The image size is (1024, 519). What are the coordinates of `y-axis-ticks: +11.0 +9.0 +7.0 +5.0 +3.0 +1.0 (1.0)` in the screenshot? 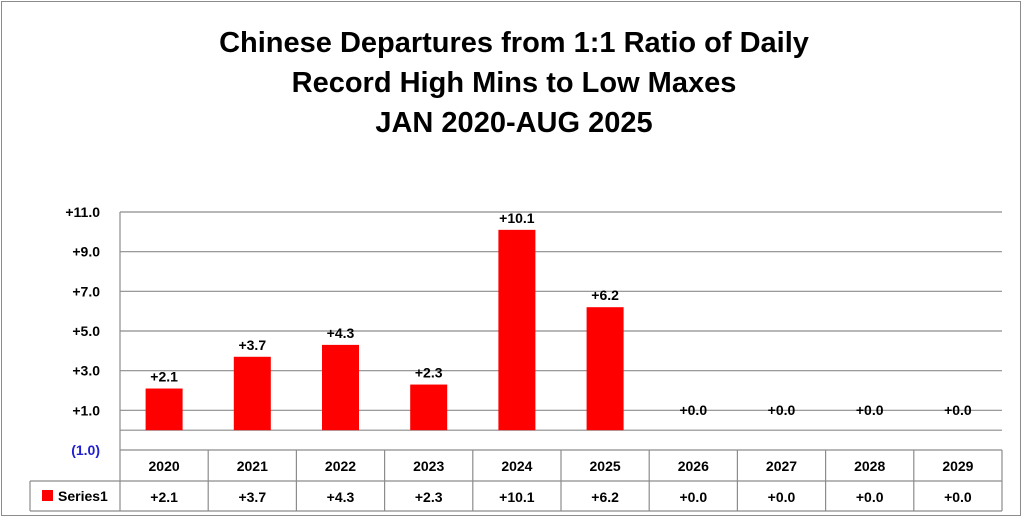 It's located at (82, 331).